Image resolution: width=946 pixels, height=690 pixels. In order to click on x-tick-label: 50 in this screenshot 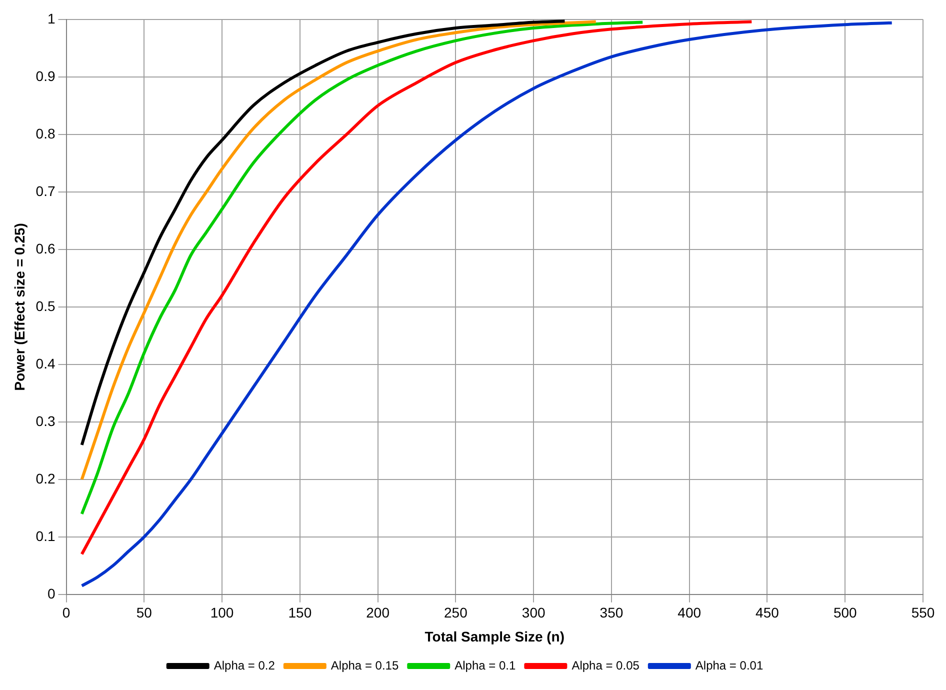, I will do `click(144, 612)`.